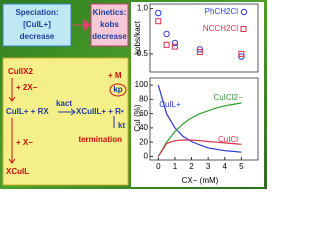 The width and height of the screenshot is (320, 240). I want to click on x-tick-label: 5, so click(241, 166).